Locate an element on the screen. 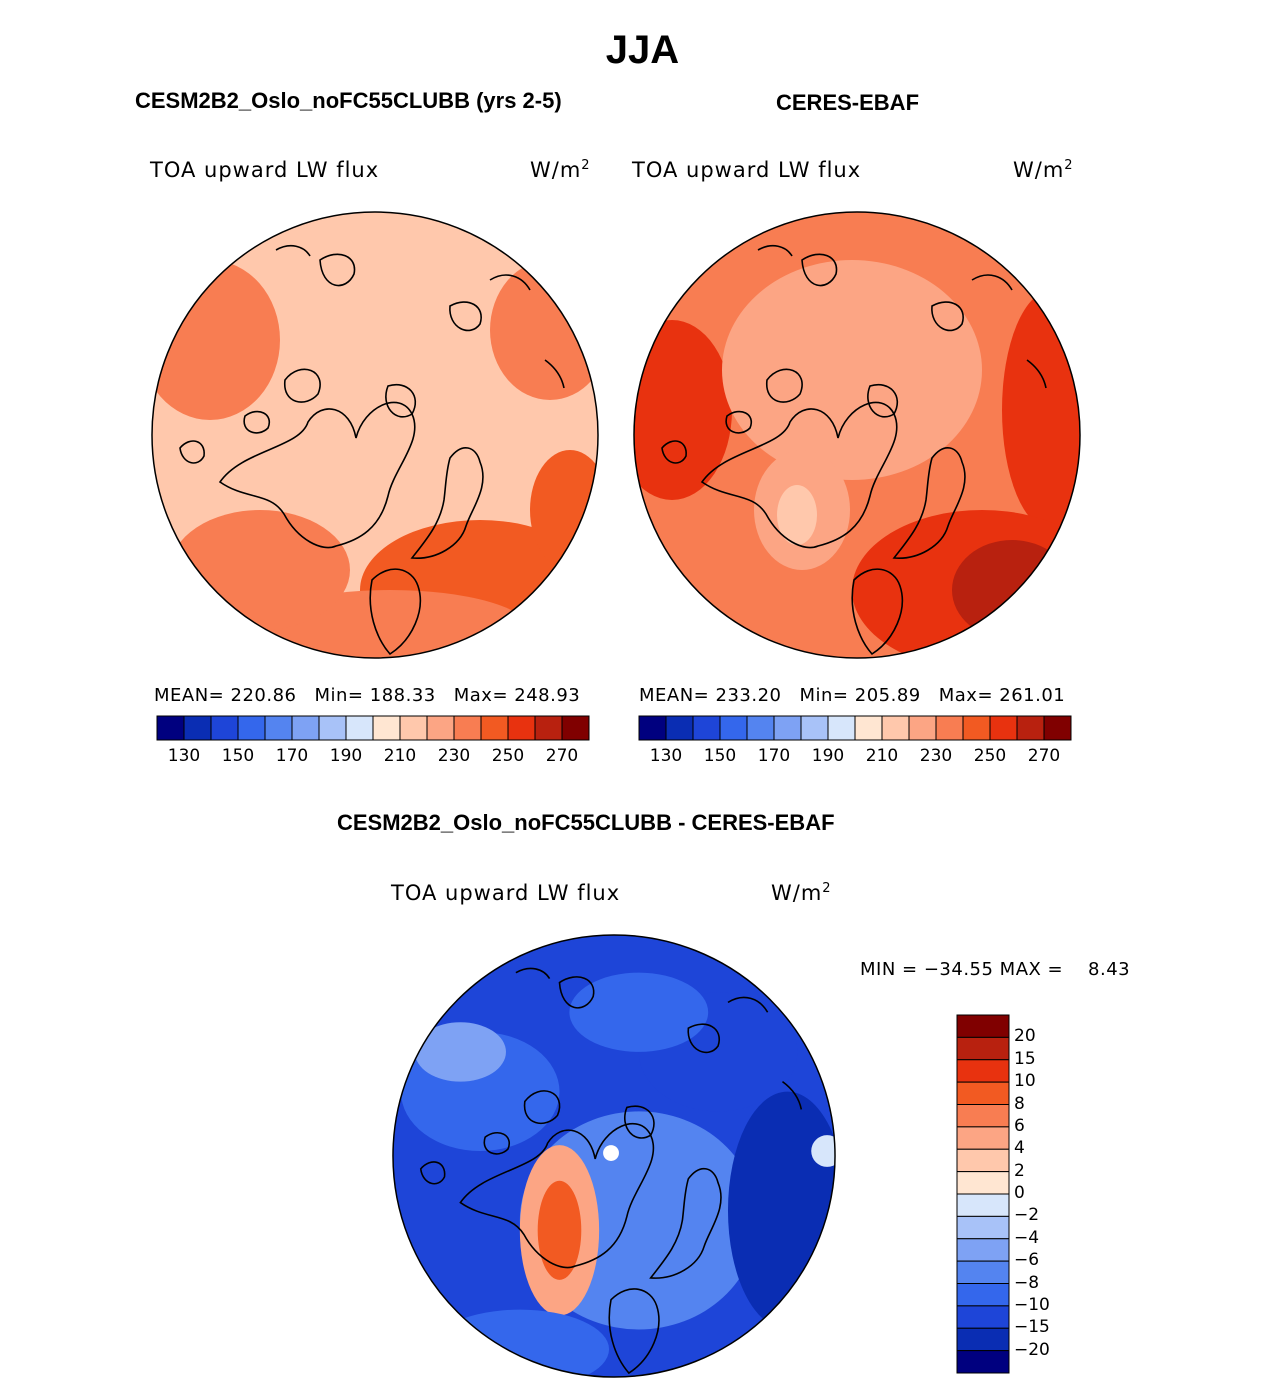 The height and width of the screenshot is (1383, 1285). panel1-colorbar is located at coordinates (373, 728).